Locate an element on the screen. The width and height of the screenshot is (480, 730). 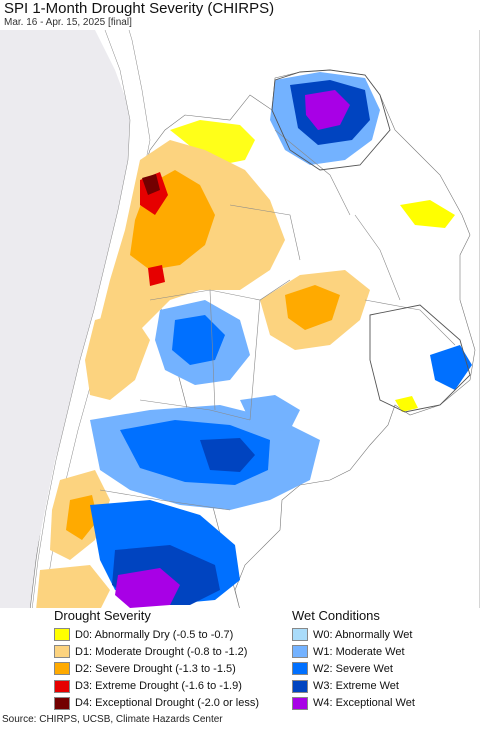
zone-d4-nw is located at coordinates (151, 184).